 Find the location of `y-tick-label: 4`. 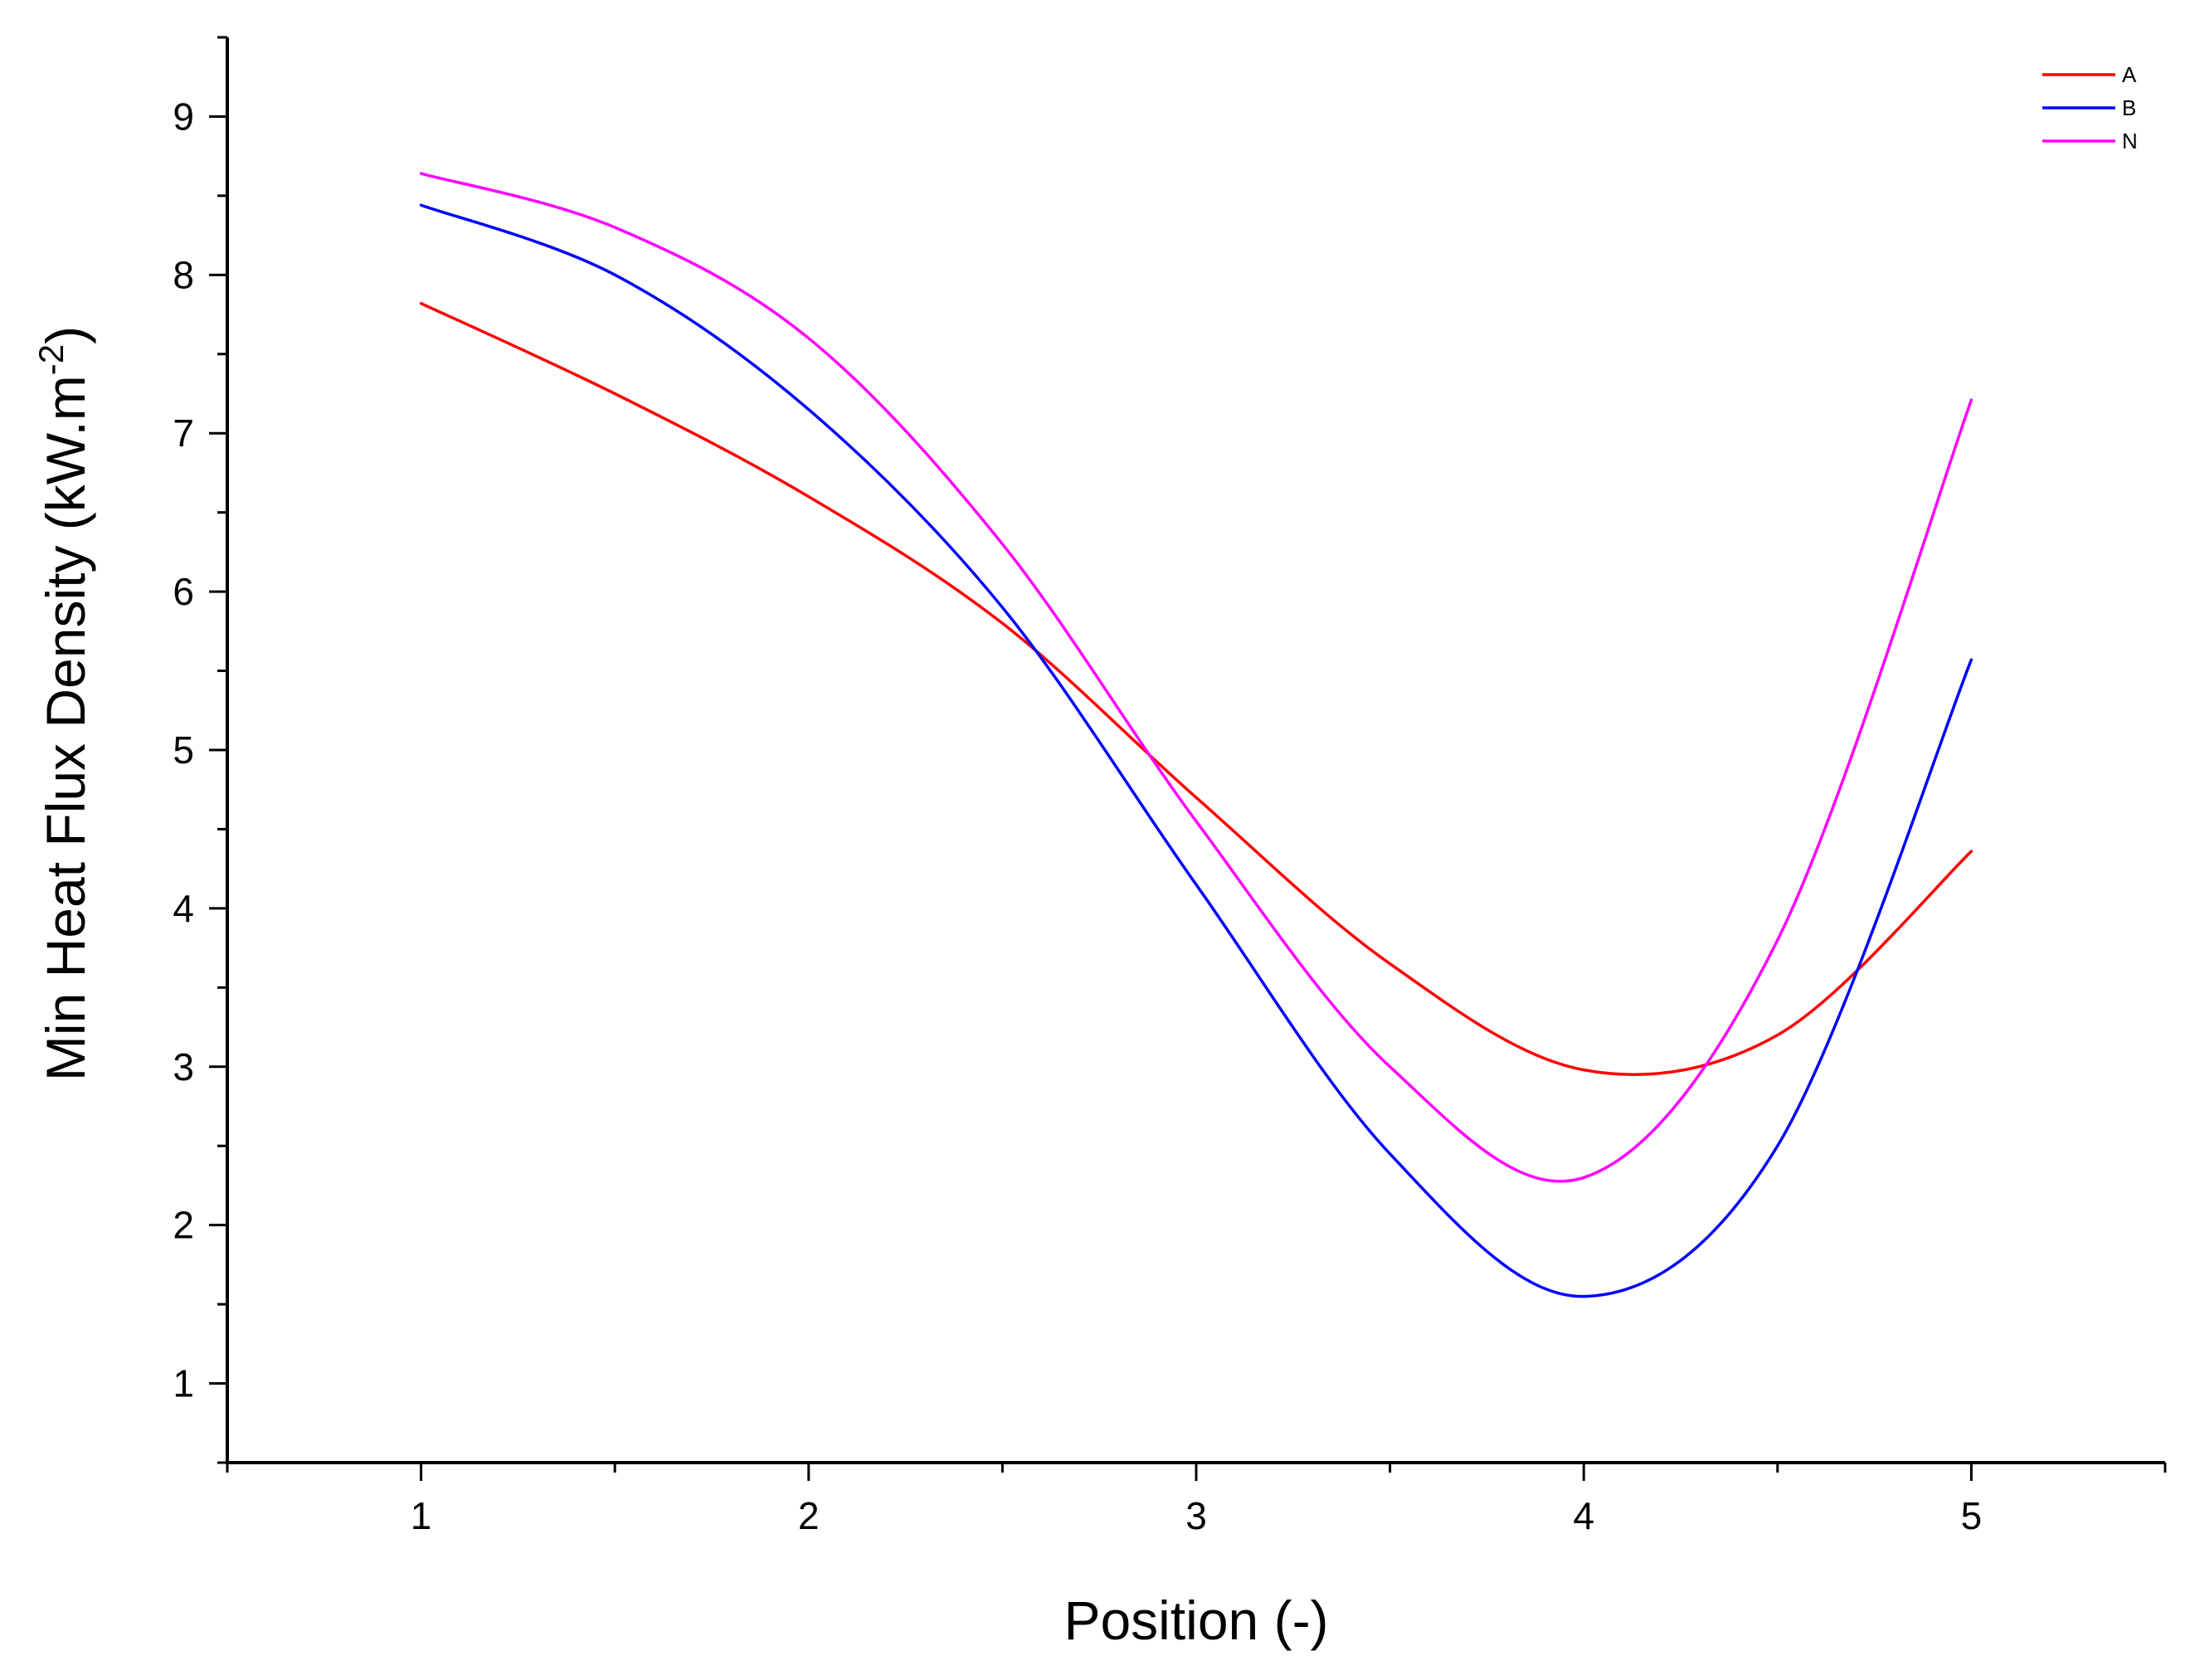

y-tick-label: 4 is located at coordinates (183, 908).